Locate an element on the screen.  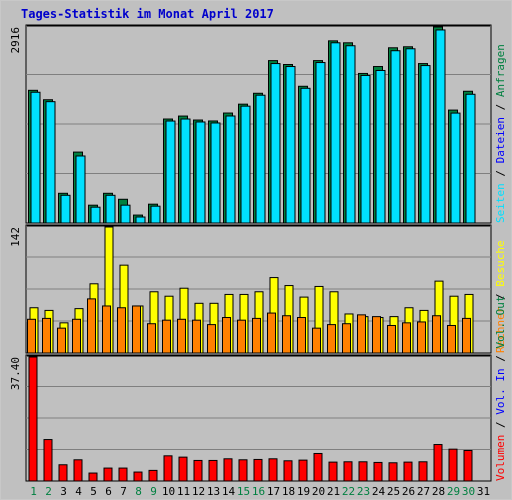
x-tick-label: 20 is located at coordinates (318, 491).